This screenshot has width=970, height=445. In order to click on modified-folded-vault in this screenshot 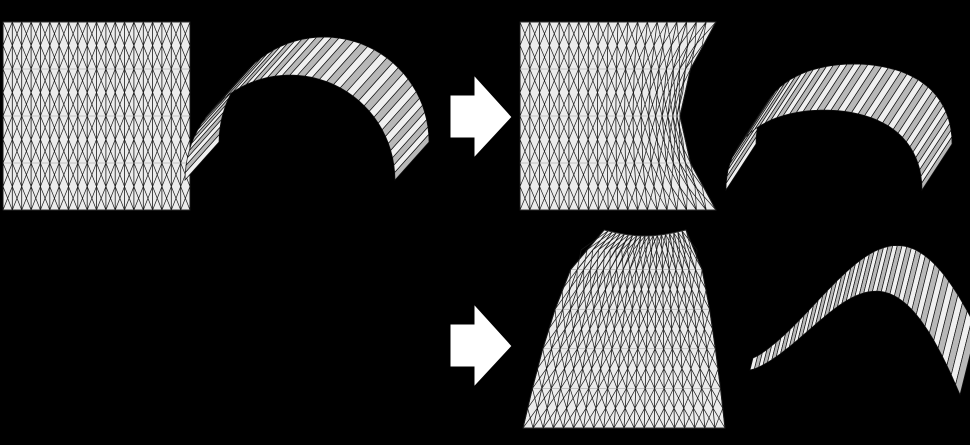, I will do `click(839, 127)`.